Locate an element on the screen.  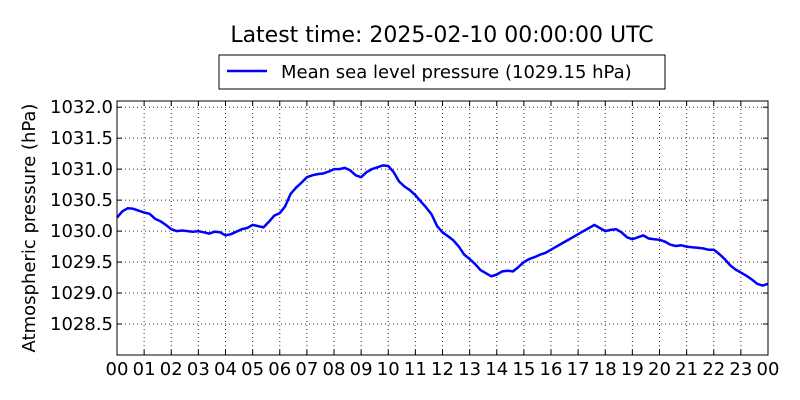
y-tick-label: 1030.5 is located at coordinates (81, 200).